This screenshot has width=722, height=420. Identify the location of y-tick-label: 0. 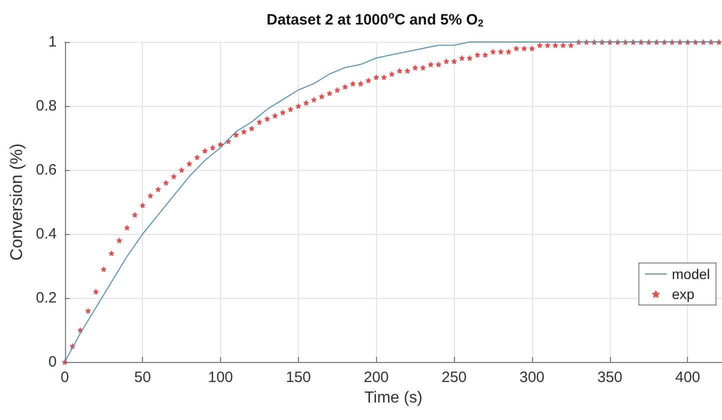
(52, 362).